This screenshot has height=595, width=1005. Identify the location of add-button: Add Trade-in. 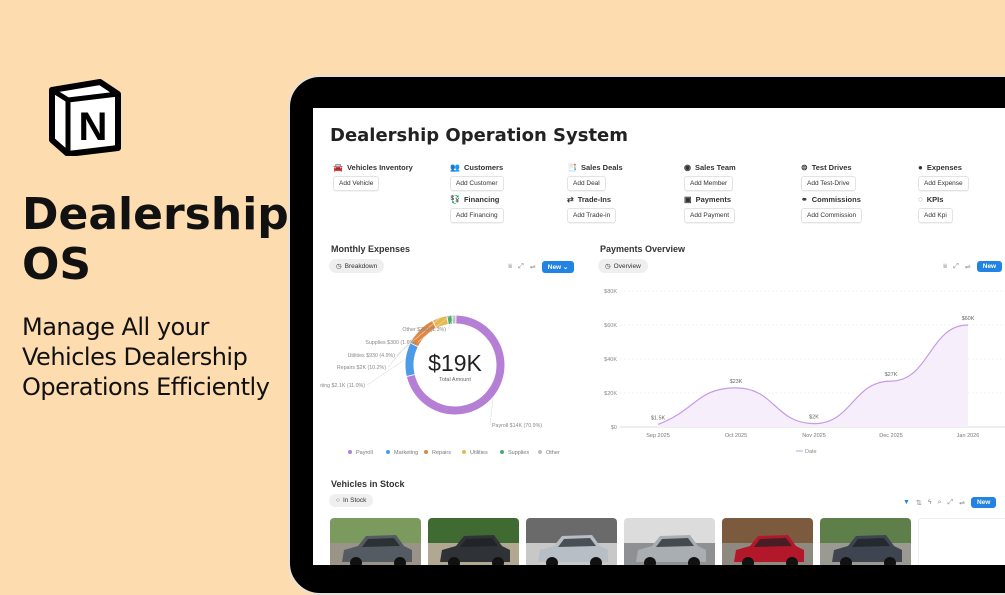
(591, 215).